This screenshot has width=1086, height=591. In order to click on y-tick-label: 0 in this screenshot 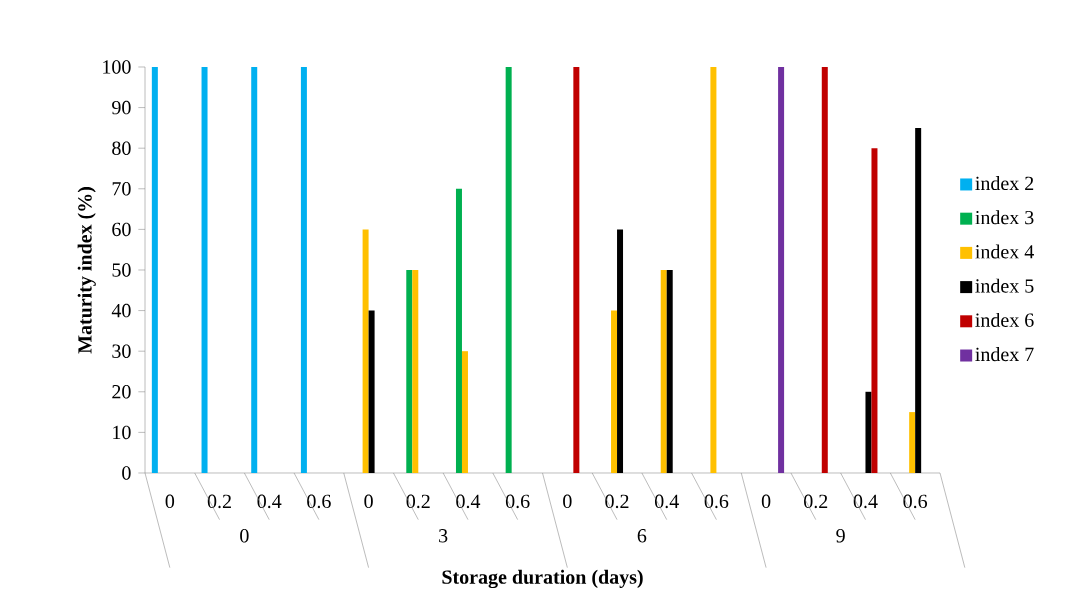, I will do `click(126, 473)`.